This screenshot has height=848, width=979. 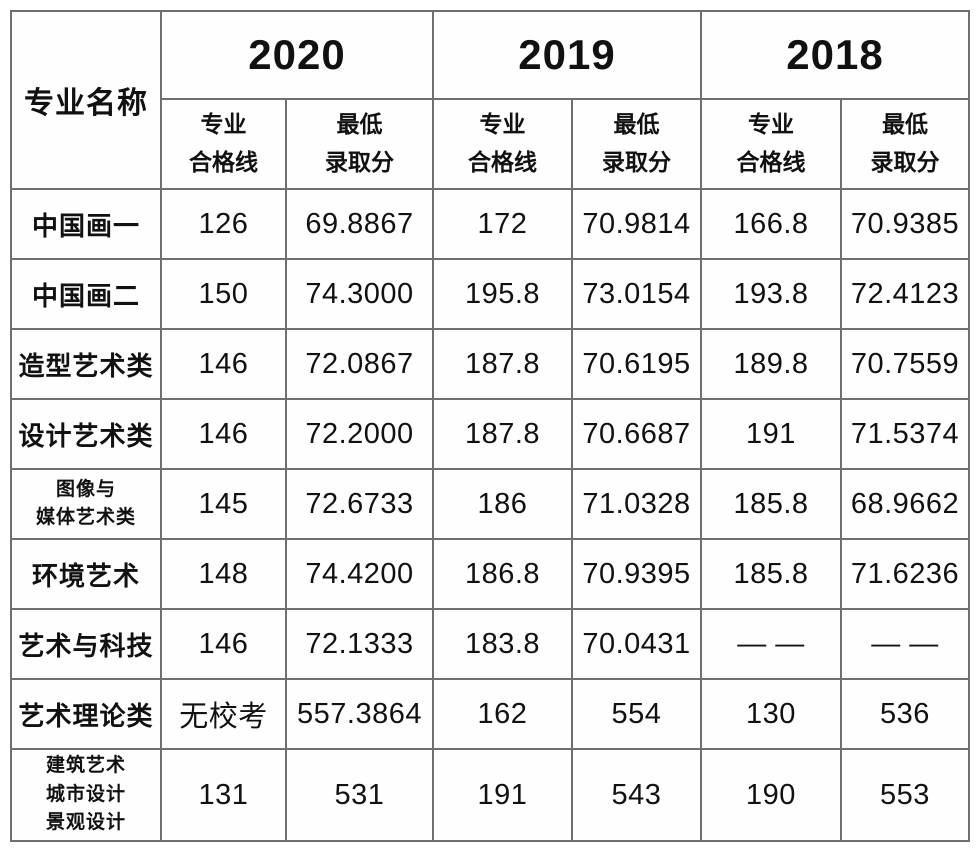 What do you see at coordinates (86, 364) in the screenshot?
I see `row-label: 造型艺术类` at bounding box center [86, 364].